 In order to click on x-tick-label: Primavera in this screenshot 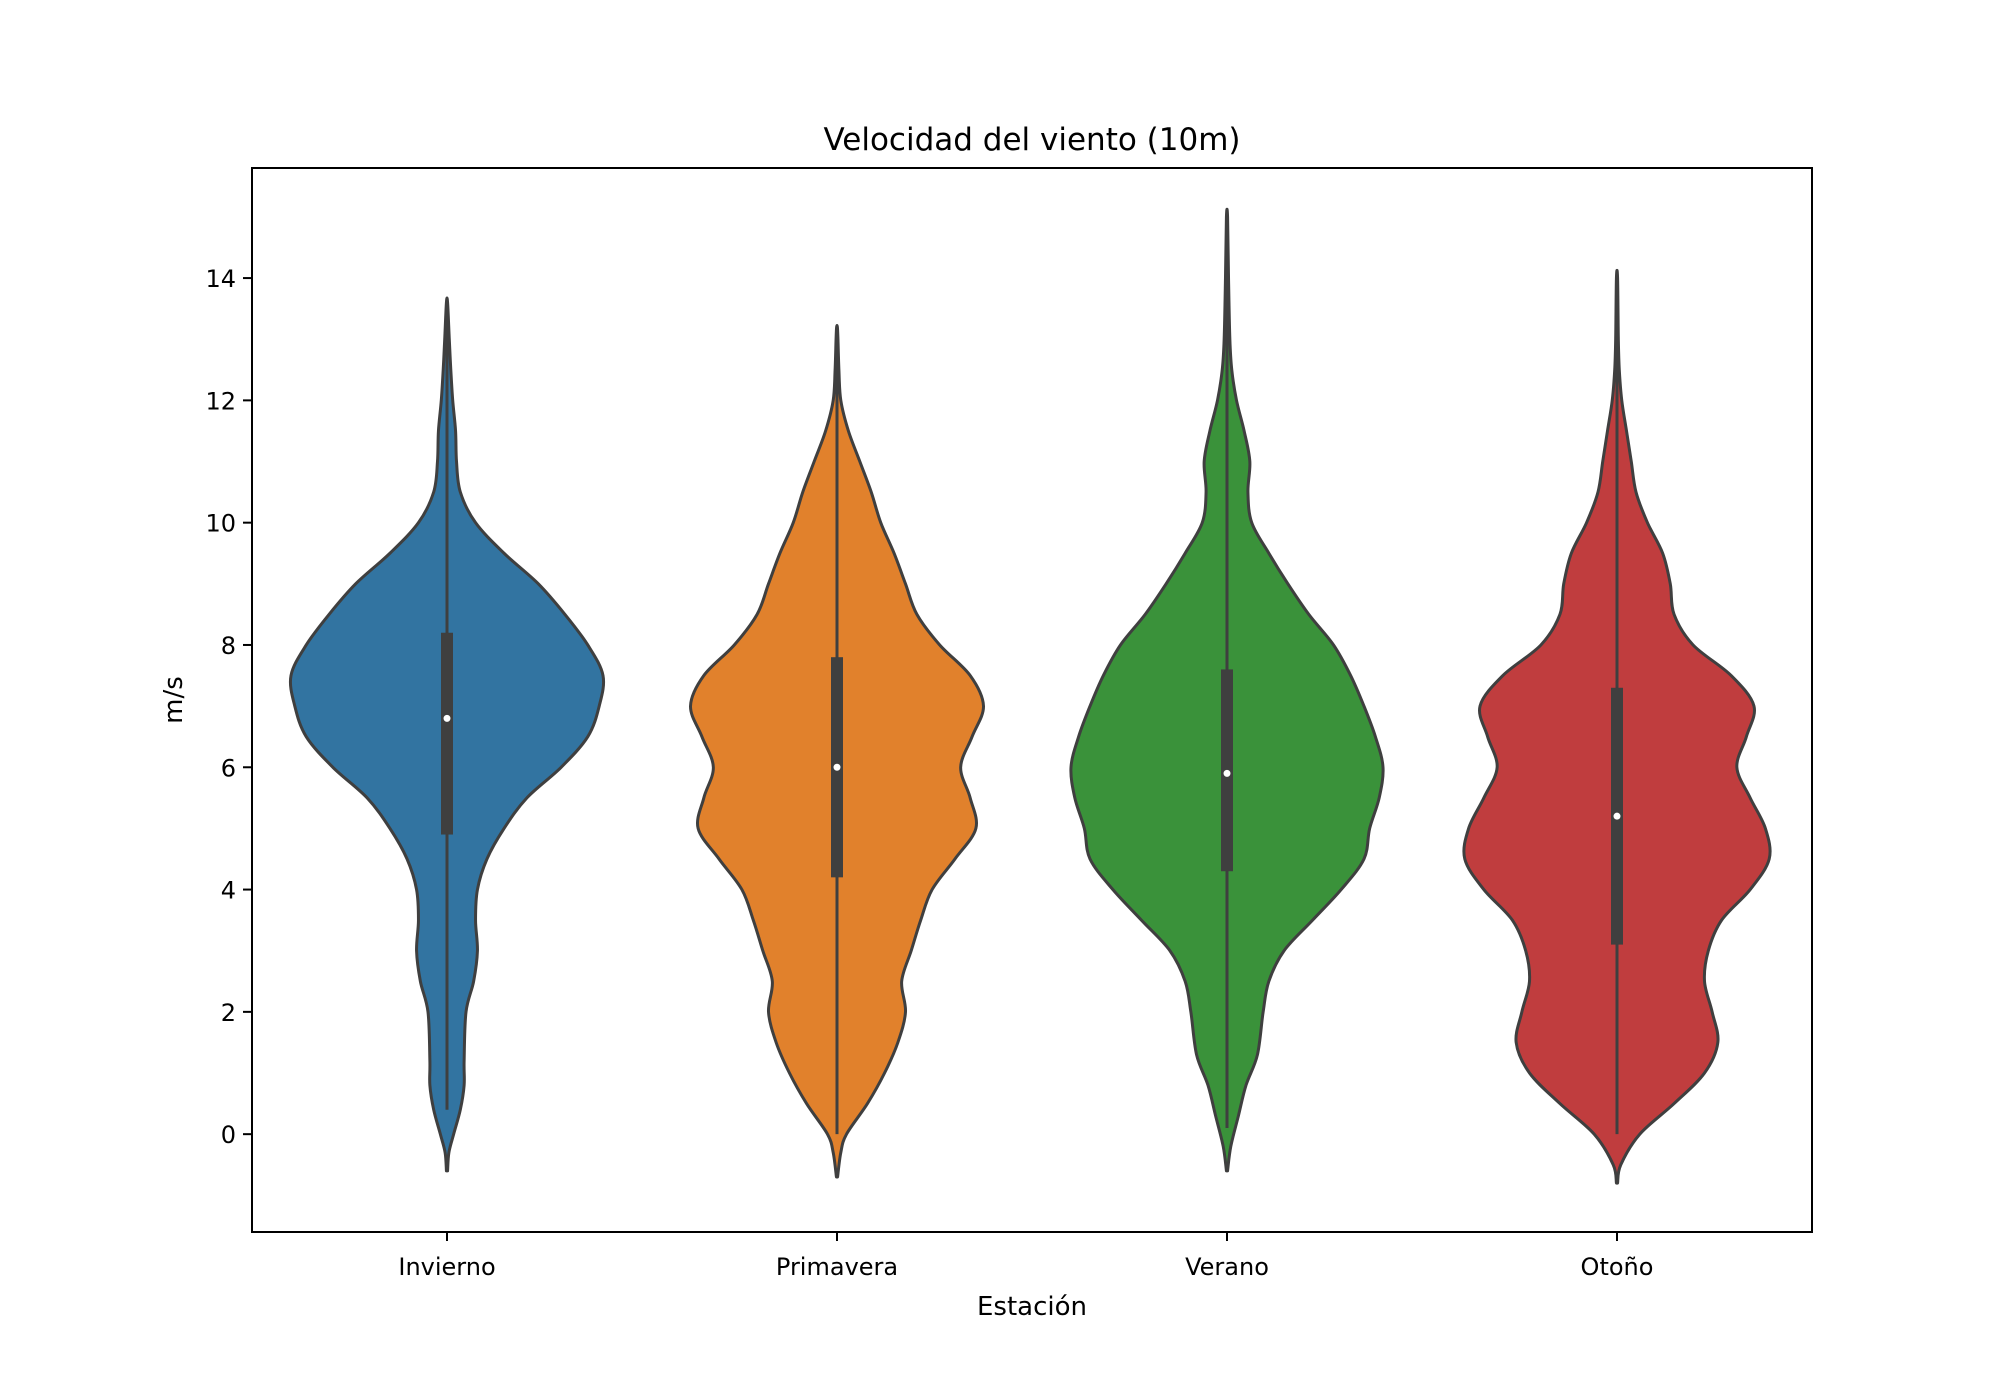, I will do `click(837, 1267)`.